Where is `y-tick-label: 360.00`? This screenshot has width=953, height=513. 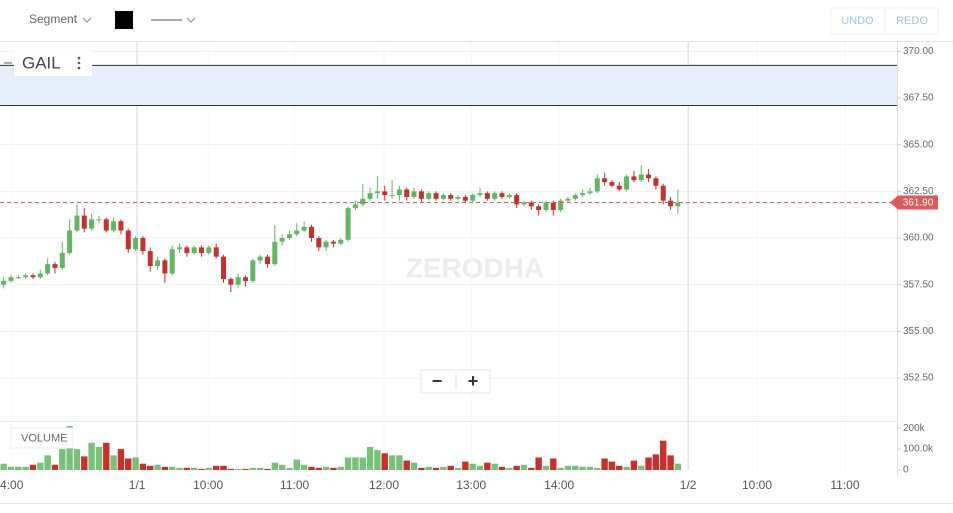
y-tick-label: 360.00 is located at coordinates (918, 238).